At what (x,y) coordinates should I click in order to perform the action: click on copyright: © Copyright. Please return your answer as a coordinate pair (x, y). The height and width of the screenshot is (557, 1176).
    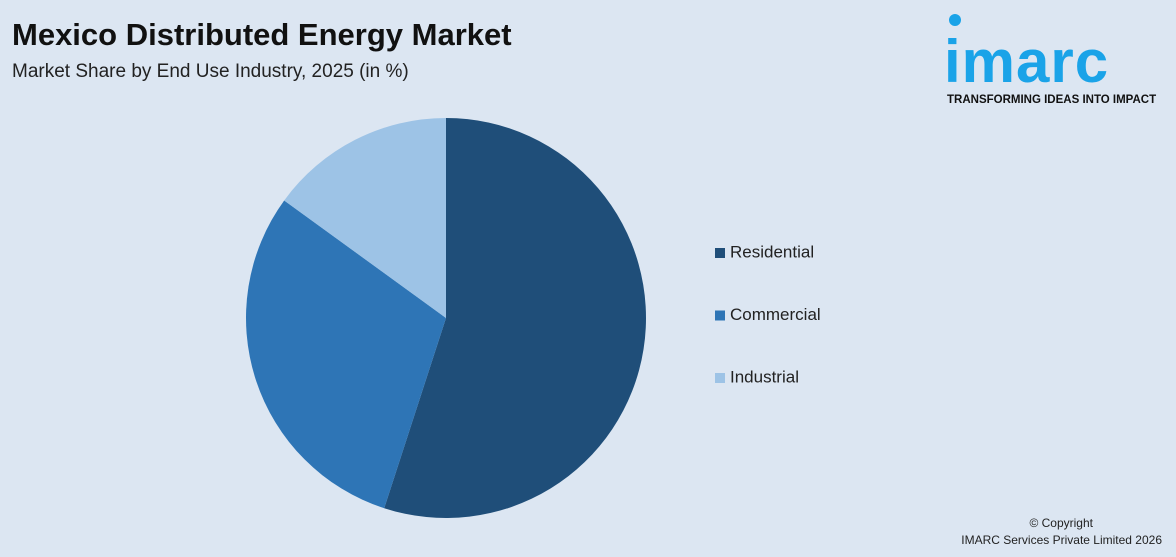
    Looking at the image, I should click on (1061, 523).